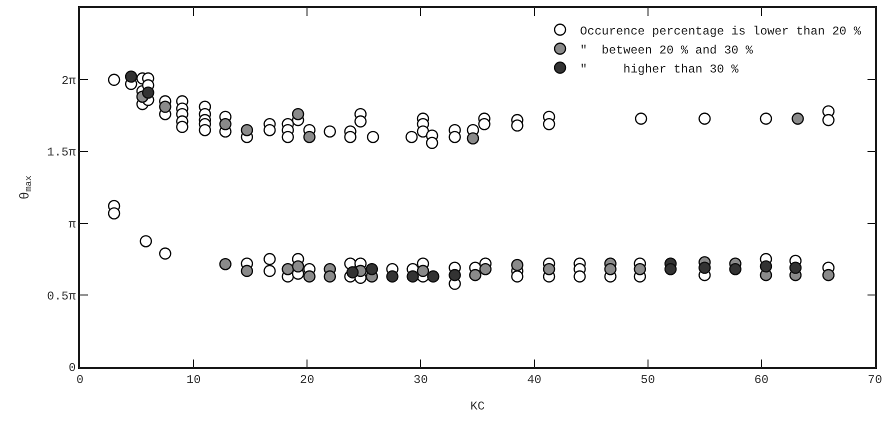 The height and width of the screenshot is (437, 888). What do you see at coordinates (193, 380) in the screenshot?
I see `x-tick-label: 10` at bounding box center [193, 380].